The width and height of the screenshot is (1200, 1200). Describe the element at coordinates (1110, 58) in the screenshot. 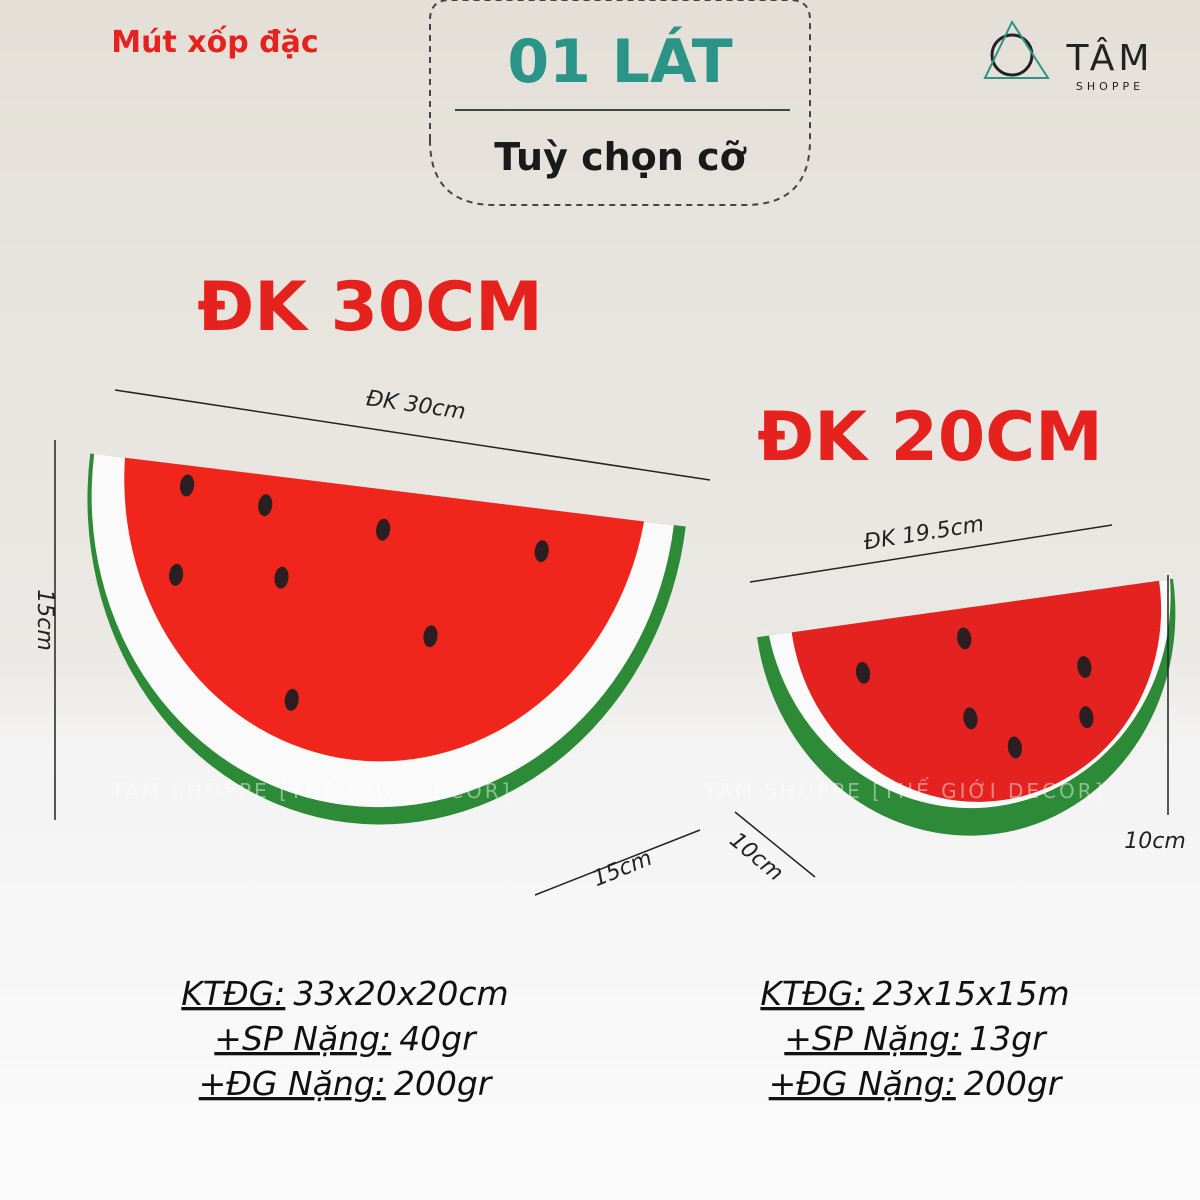

I see `logo-name: TÂM` at that location.